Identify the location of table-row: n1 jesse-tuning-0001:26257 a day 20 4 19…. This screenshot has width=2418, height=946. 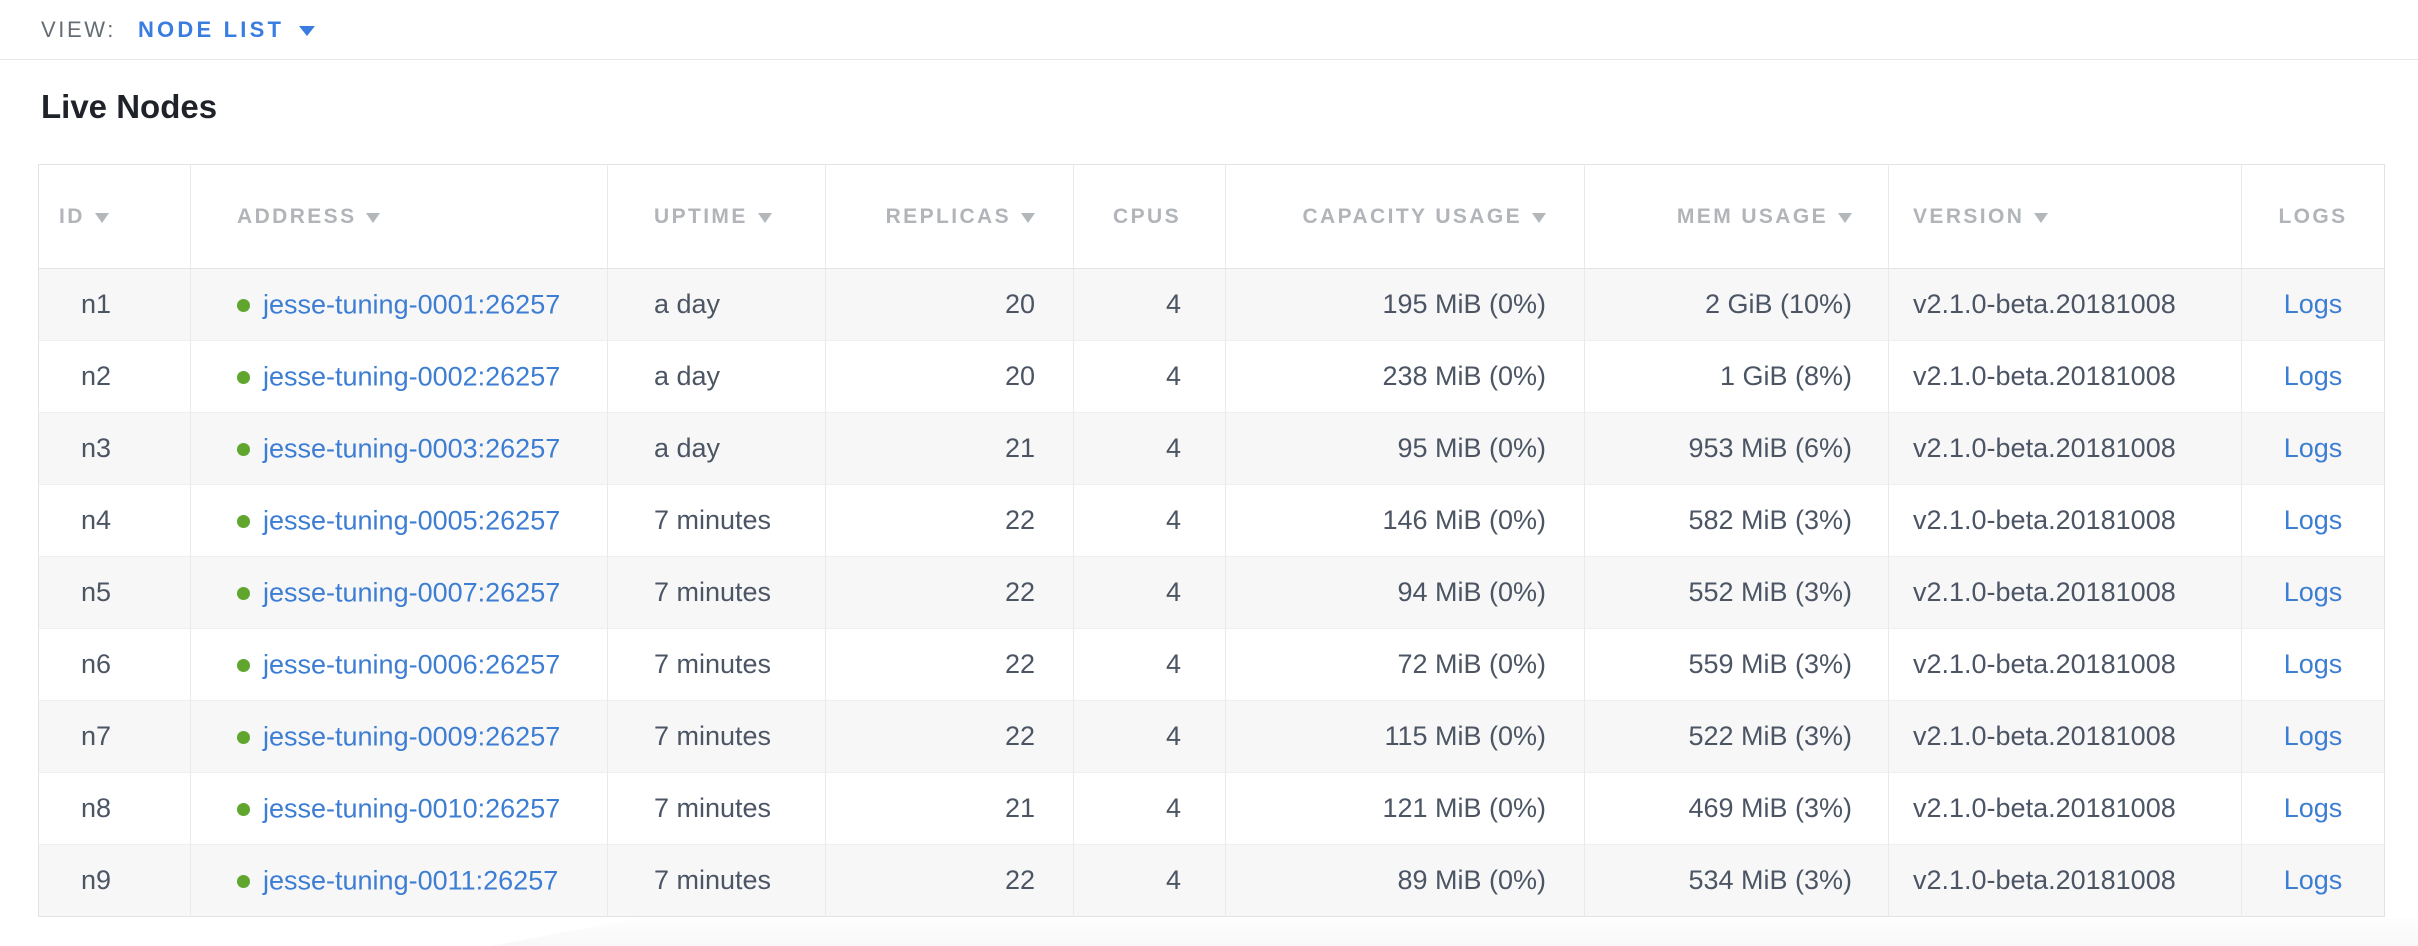
(1211, 304).